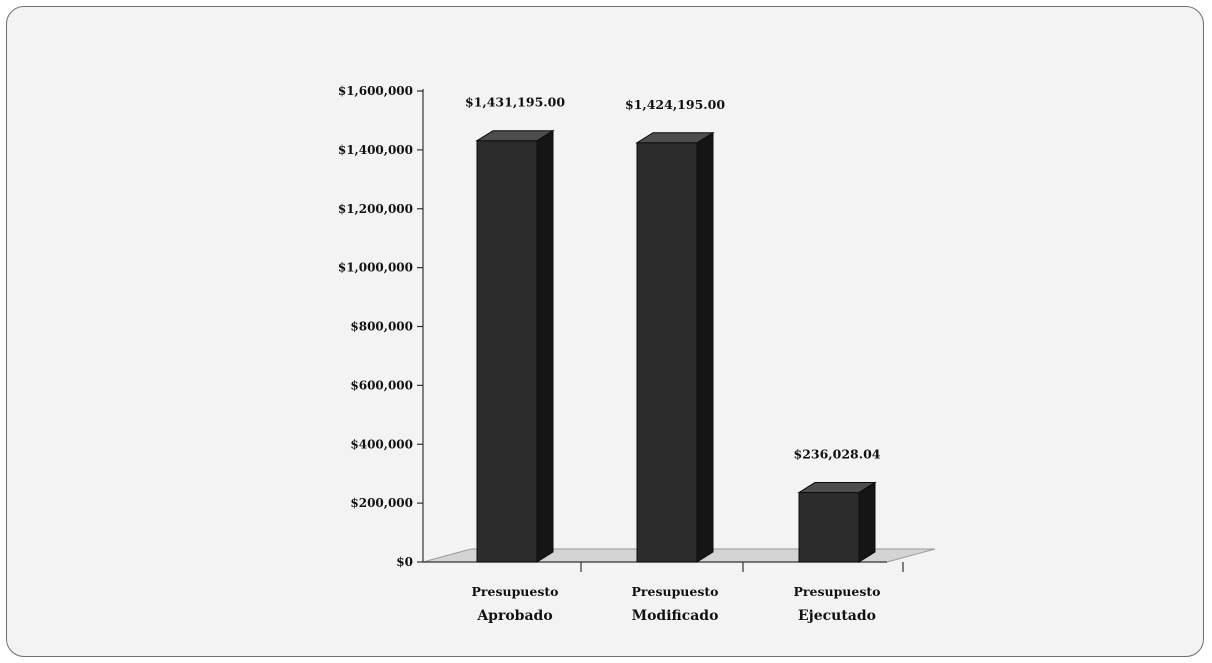 The height and width of the screenshot is (663, 1212). What do you see at coordinates (514, 616) in the screenshot?
I see `x-category-label-line2: Aprobado` at bounding box center [514, 616].